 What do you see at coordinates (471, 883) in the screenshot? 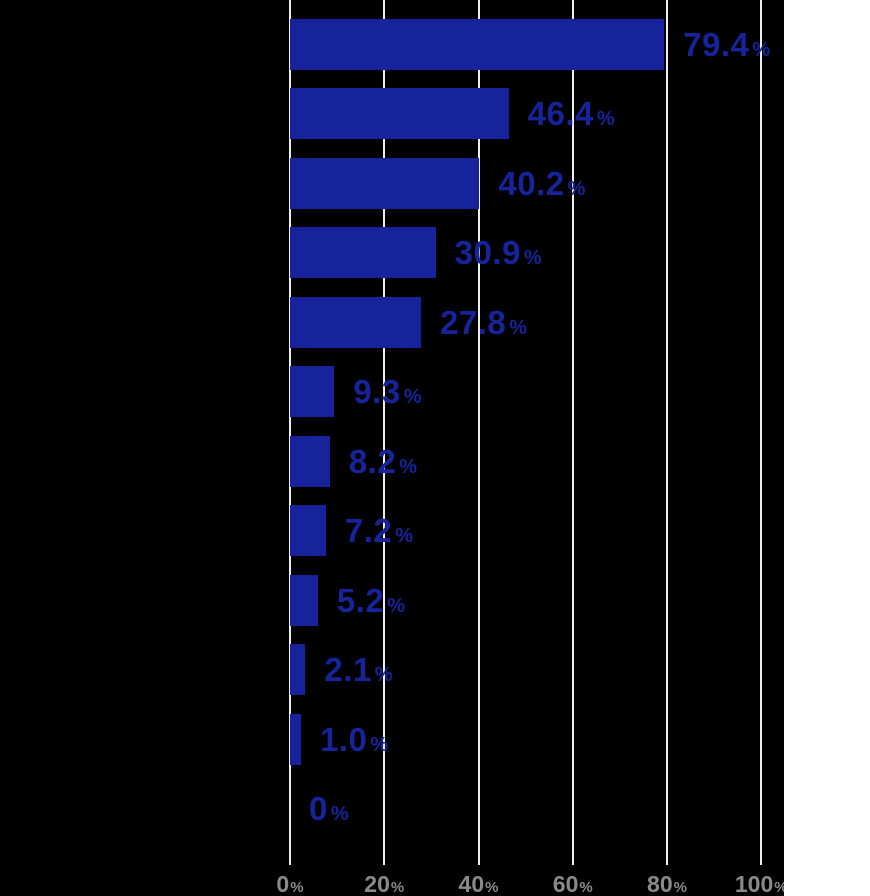
I see `tick-number: 40` at bounding box center [471, 883].